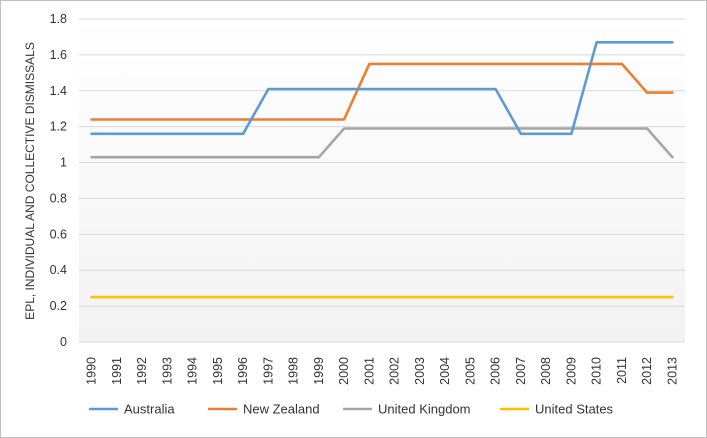 The height and width of the screenshot is (438, 707). Describe the element at coordinates (58, 55) in the screenshot. I see `y-tick-label: 1.6` at that location.